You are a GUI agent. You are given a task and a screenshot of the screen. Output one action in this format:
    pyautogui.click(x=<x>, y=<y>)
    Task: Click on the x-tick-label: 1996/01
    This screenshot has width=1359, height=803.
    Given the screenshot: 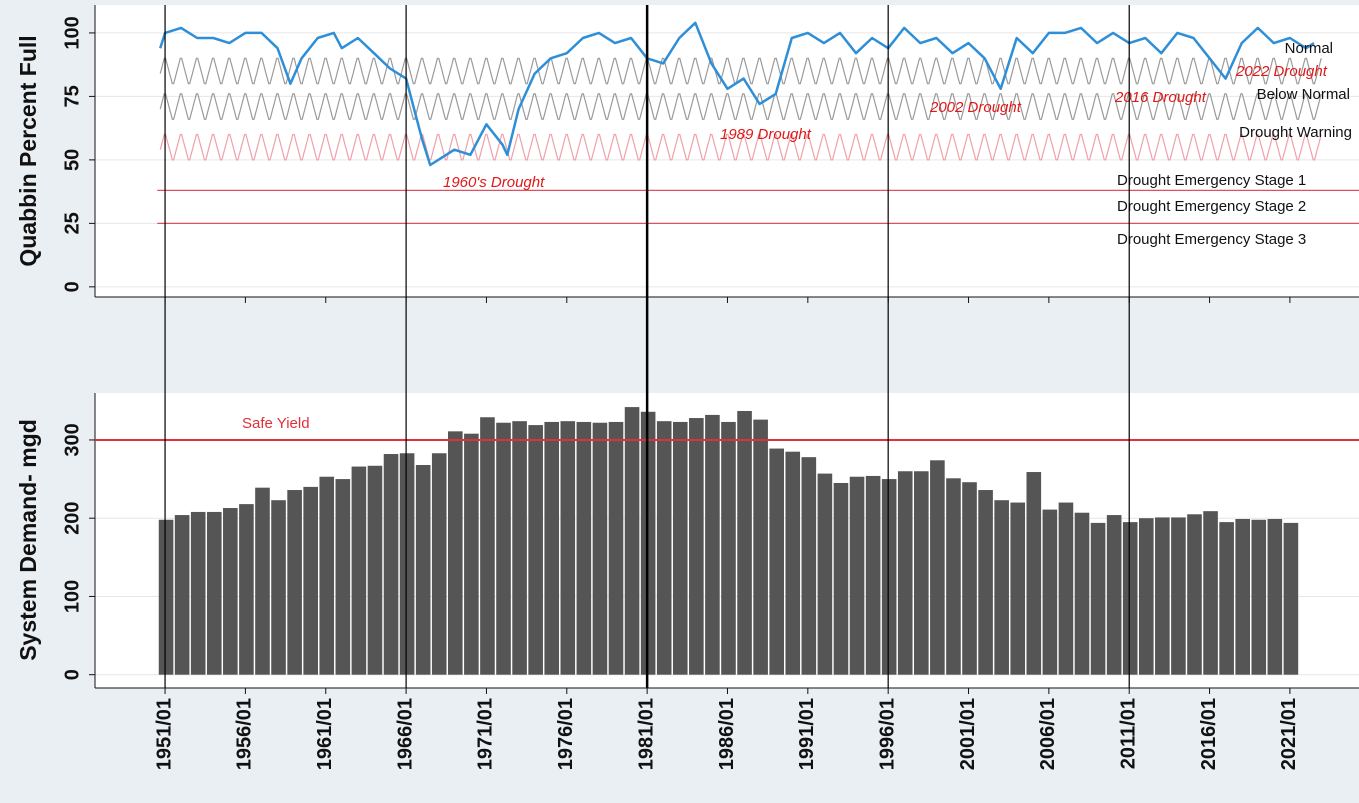 What is the action you would take?
    pyautogui.click(x=887, y=734)
    